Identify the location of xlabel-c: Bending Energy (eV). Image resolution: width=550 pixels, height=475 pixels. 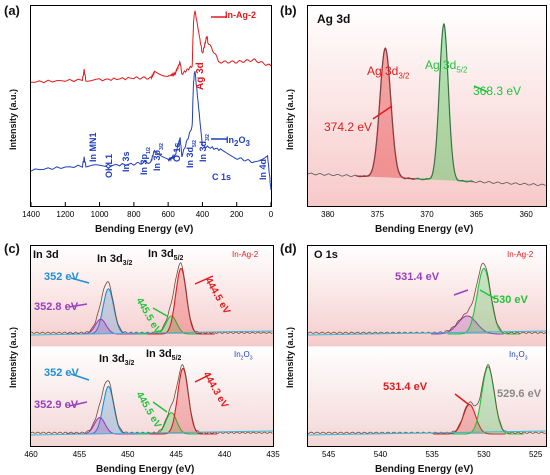
(145, 469).